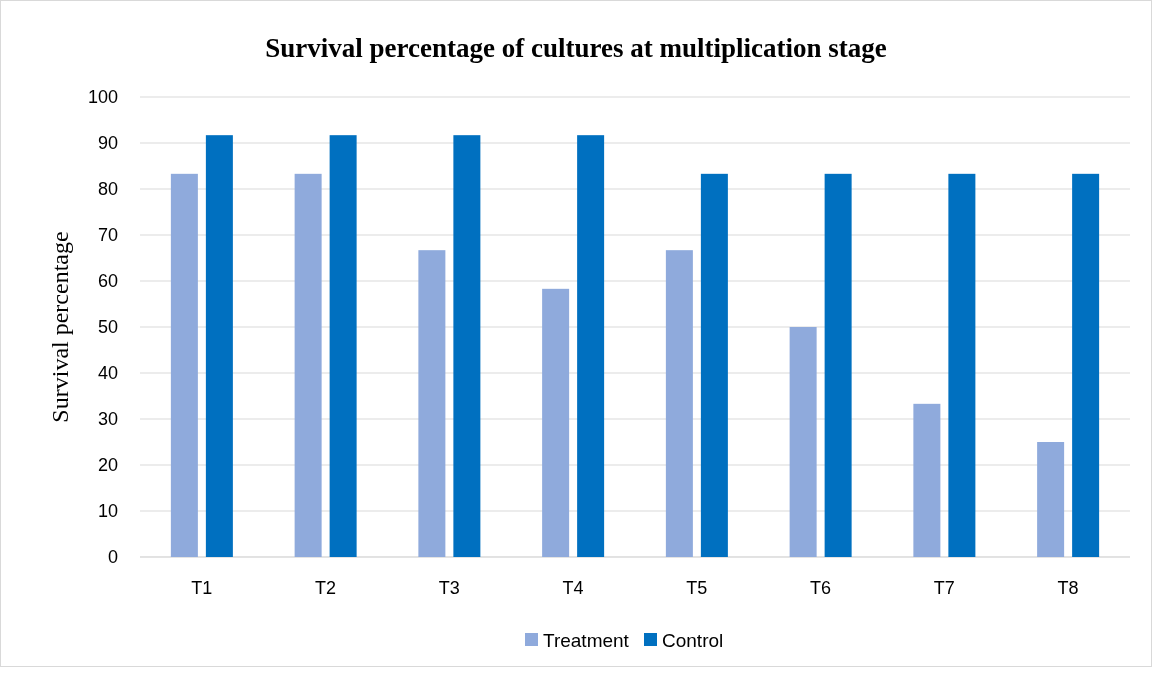 This screenshot has height=675, width=1160. What do you see at coordinates (586, 640) in the screenshot?
I see `legend-label: Treatment` at bounding box center [586, 640].